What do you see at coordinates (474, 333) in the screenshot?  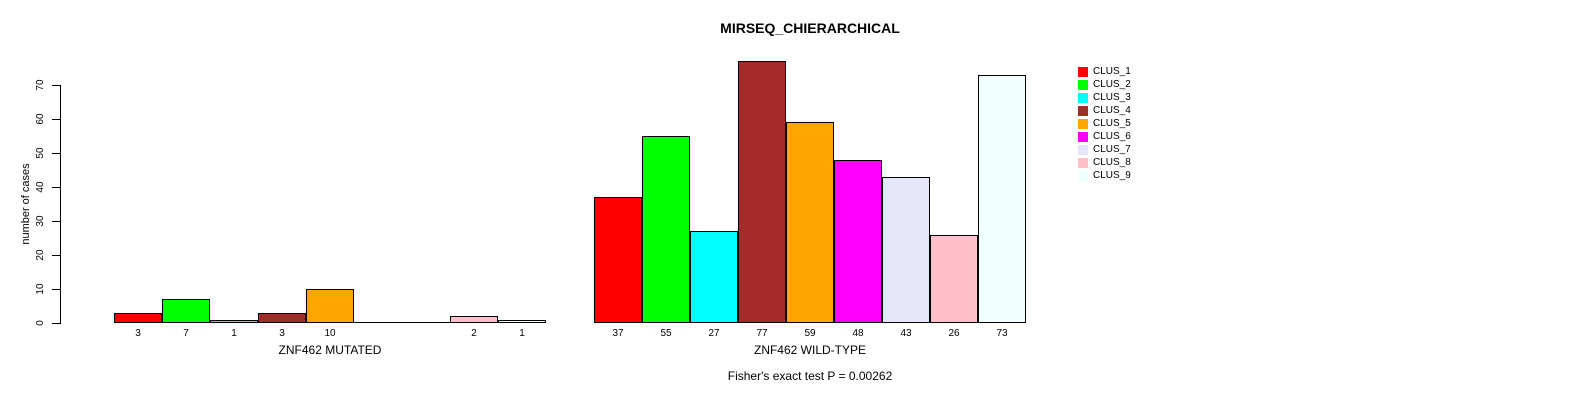 I see `bar-value-label-CLUS_8-mutated: 2` at bounding box center [474, 333].